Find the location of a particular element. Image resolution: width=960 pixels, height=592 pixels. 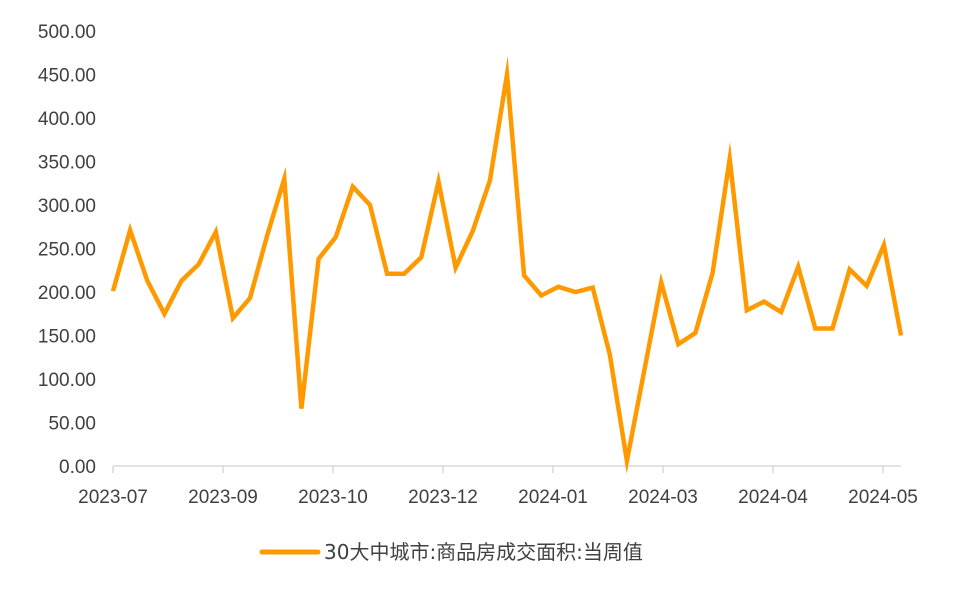

x-tick-label: 2023-09 is located at coordinates (223, 497).